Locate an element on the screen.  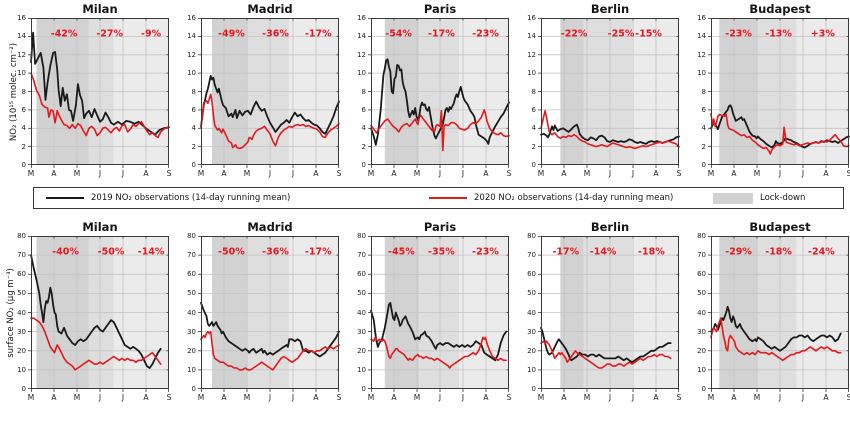
y-tick-label-budapest-surface: 60 is located at coordinates (701, 274).